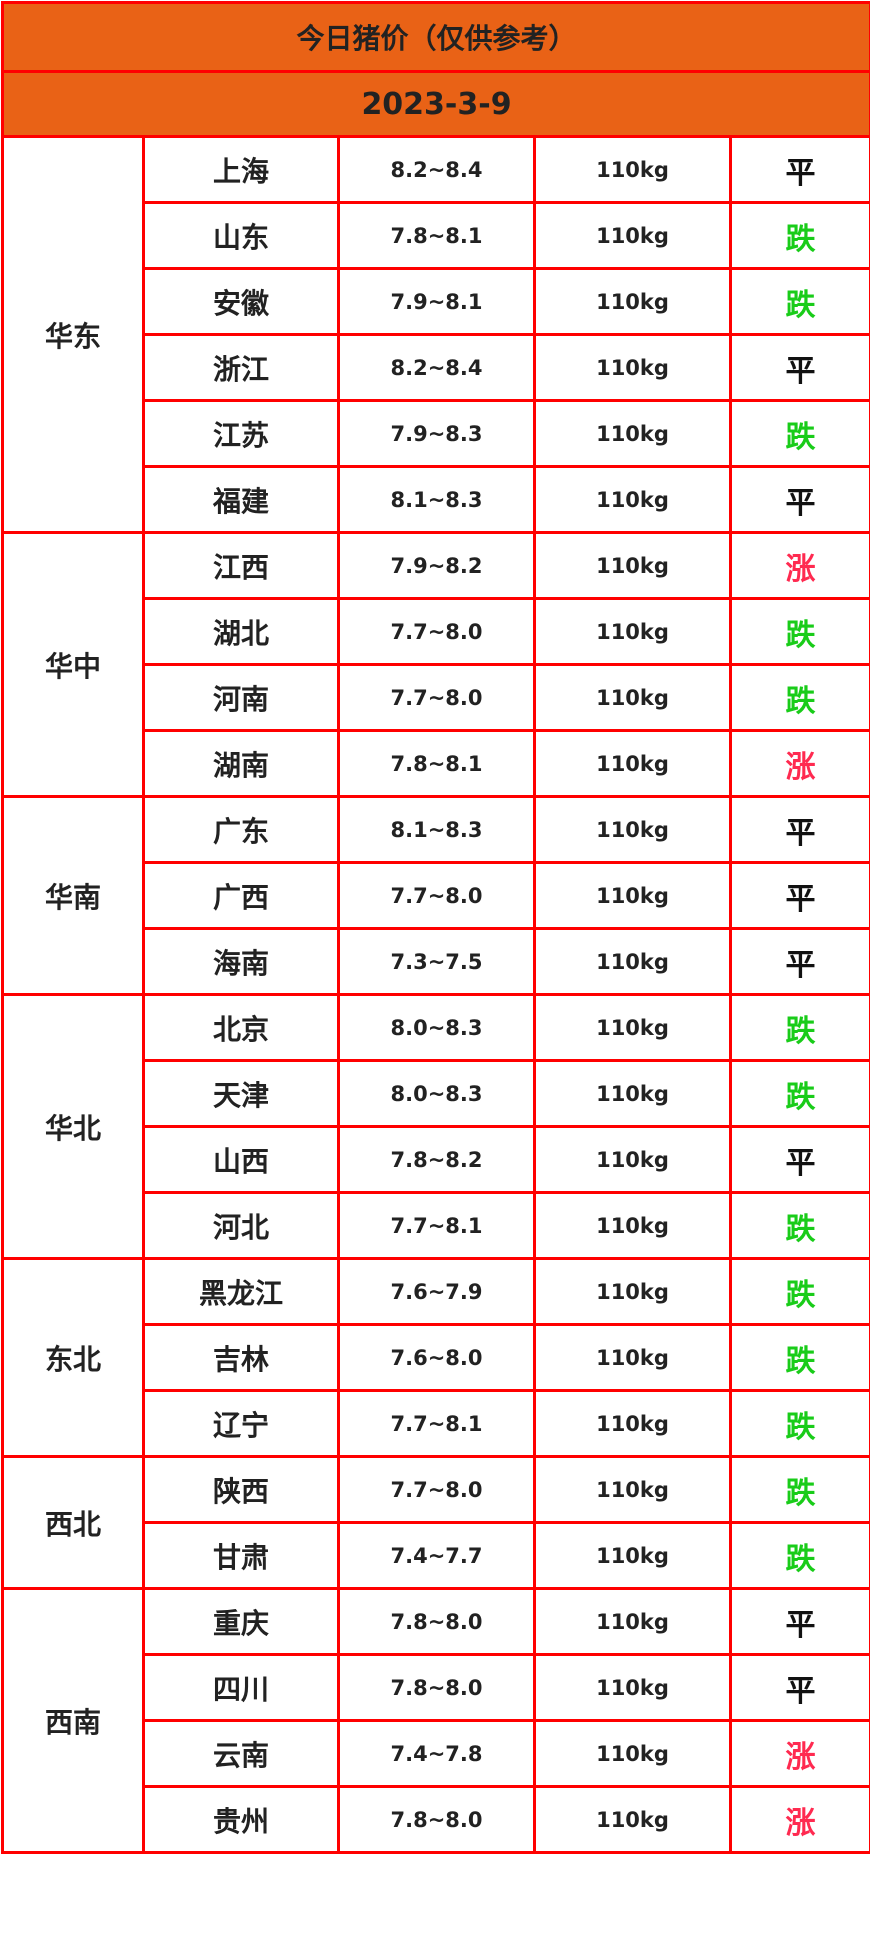 The width and height of the screenshot is (870, 1933). I want to click on region-cell: 华中, so click(73, 665).